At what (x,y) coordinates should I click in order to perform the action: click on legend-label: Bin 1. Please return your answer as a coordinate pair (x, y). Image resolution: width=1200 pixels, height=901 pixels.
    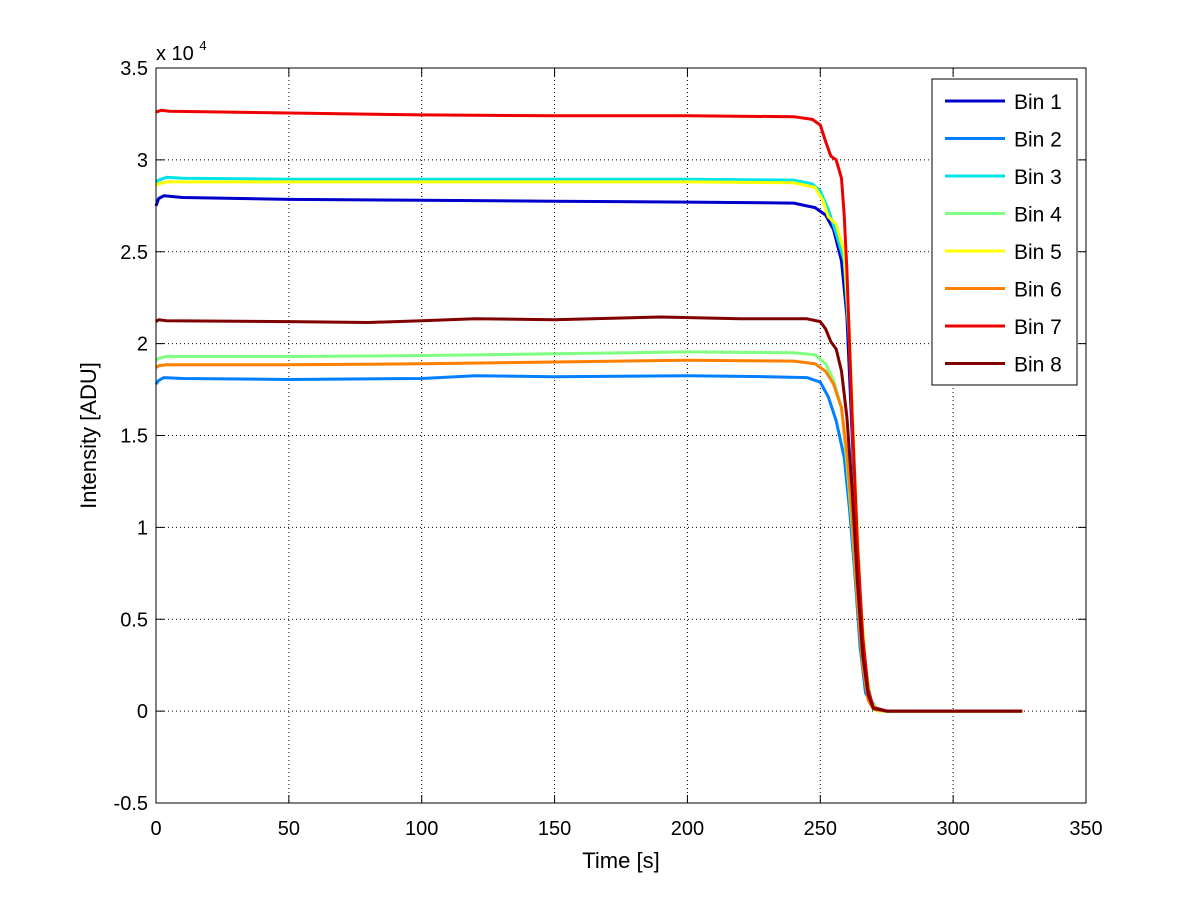
    Looking at the image, I should click on (1038, 102).